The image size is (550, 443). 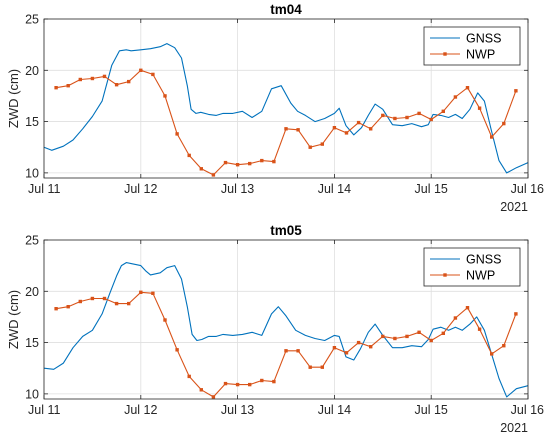 What do you see at coordinates (480, 276) in the screenshot?
I see `legend-label-nwp: NWP` at bounding box center [480, 276].